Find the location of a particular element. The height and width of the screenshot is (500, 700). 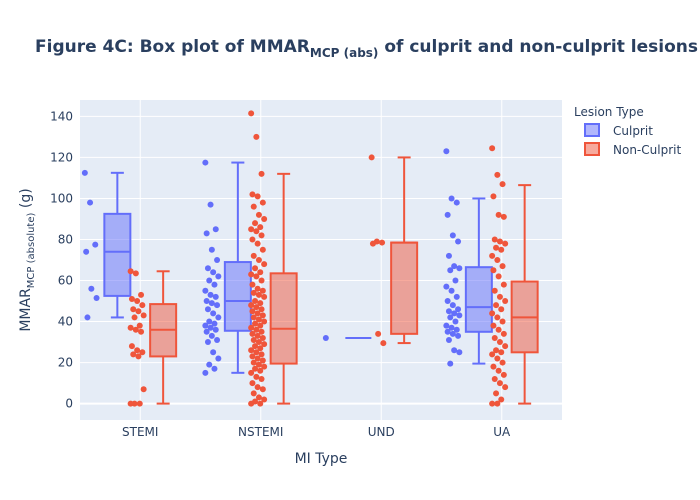

box-culprit-und is located at coordinates (347, 337).